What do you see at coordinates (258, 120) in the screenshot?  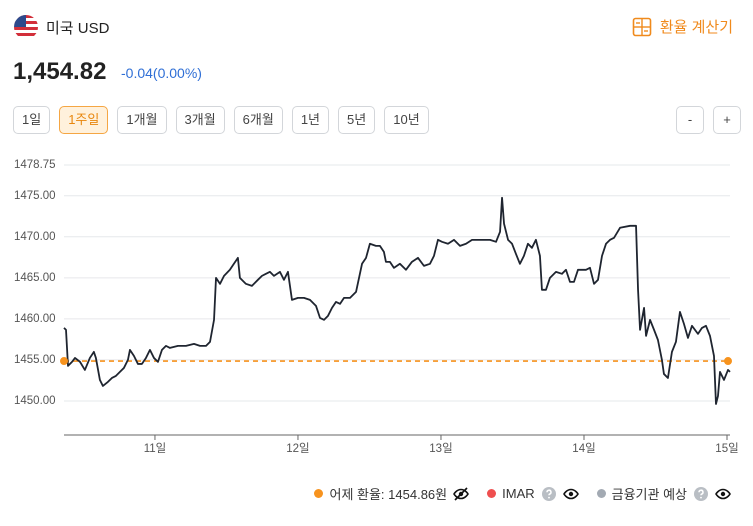 I see `period-button: 6개월` at bounding box center [258, 120].